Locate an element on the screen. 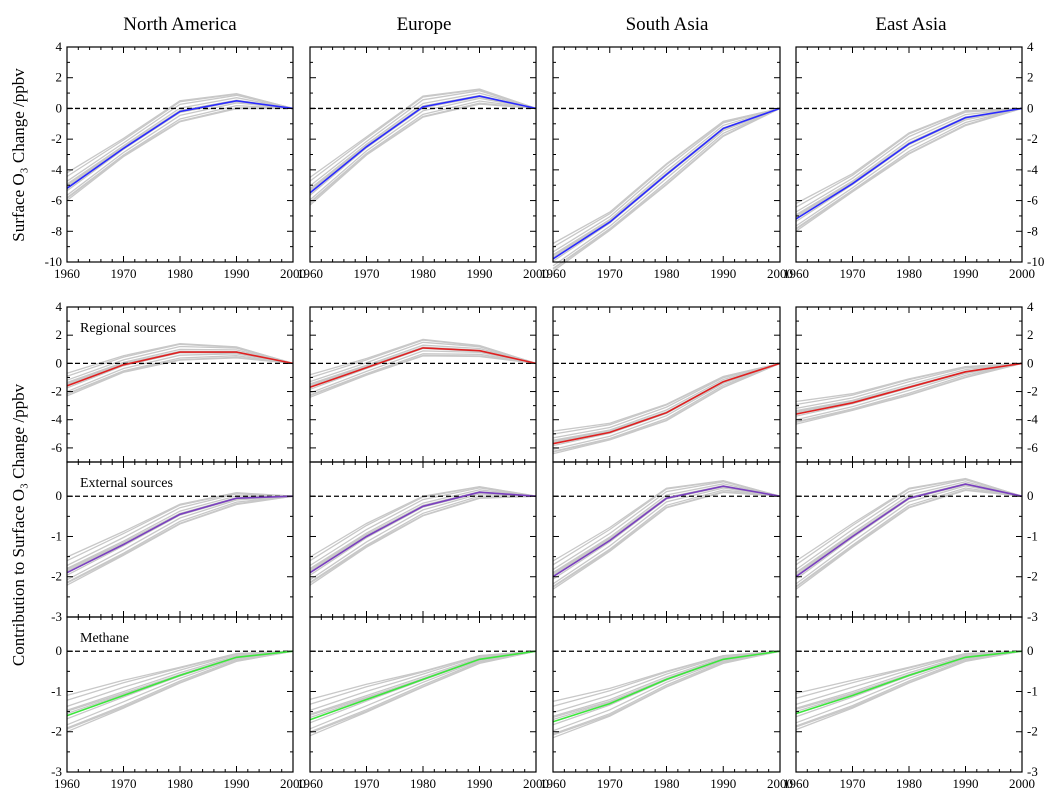 The height and width of the screenshot is (795, 1047). mean-line-methane is located at coordinates (666, 686).